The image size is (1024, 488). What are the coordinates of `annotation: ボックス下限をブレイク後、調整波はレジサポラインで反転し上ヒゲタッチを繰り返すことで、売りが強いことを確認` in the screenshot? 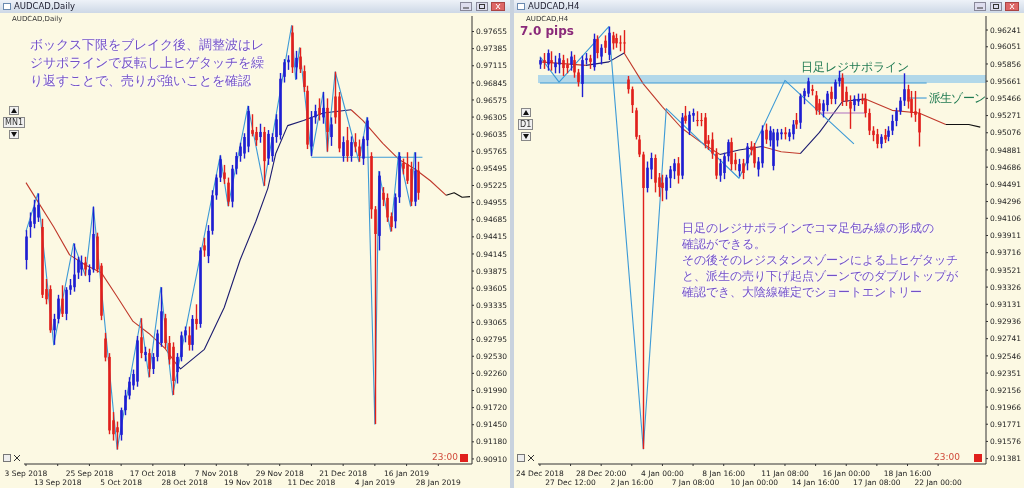 It's located at (147, 63).